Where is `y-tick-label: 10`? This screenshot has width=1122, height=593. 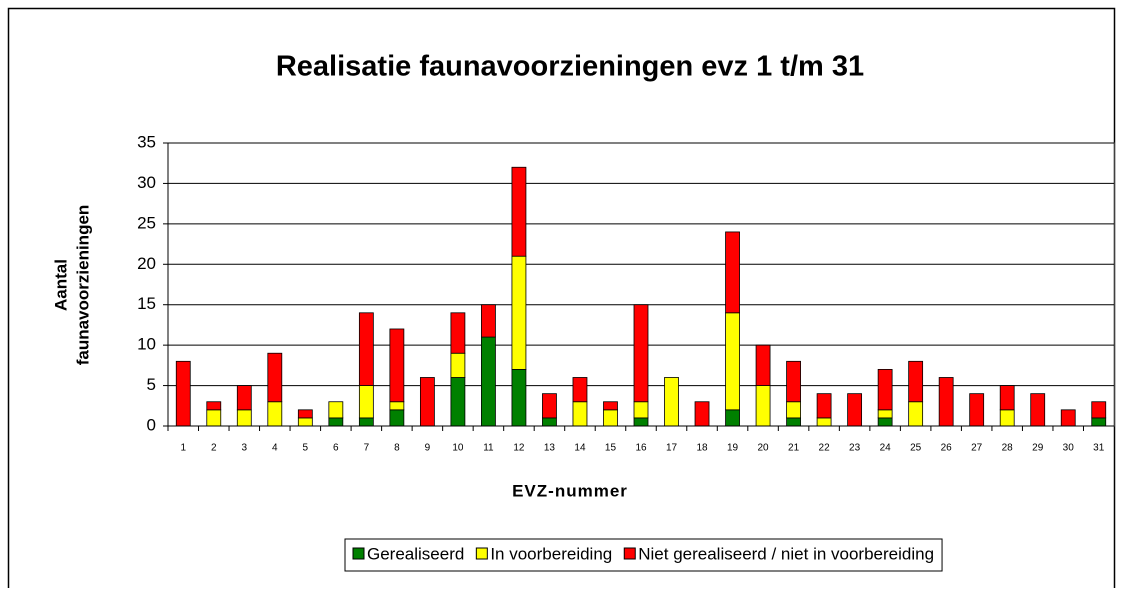 y-tick-label: 10 is located at coordinates (146, 344).